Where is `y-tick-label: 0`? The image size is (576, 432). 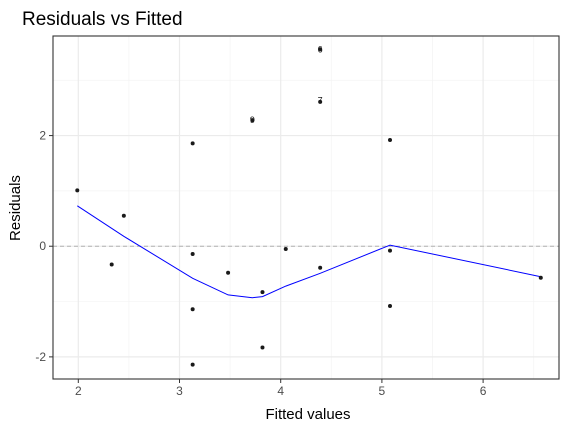
y-tick-label: 0 is located at coordinates (42, 246).